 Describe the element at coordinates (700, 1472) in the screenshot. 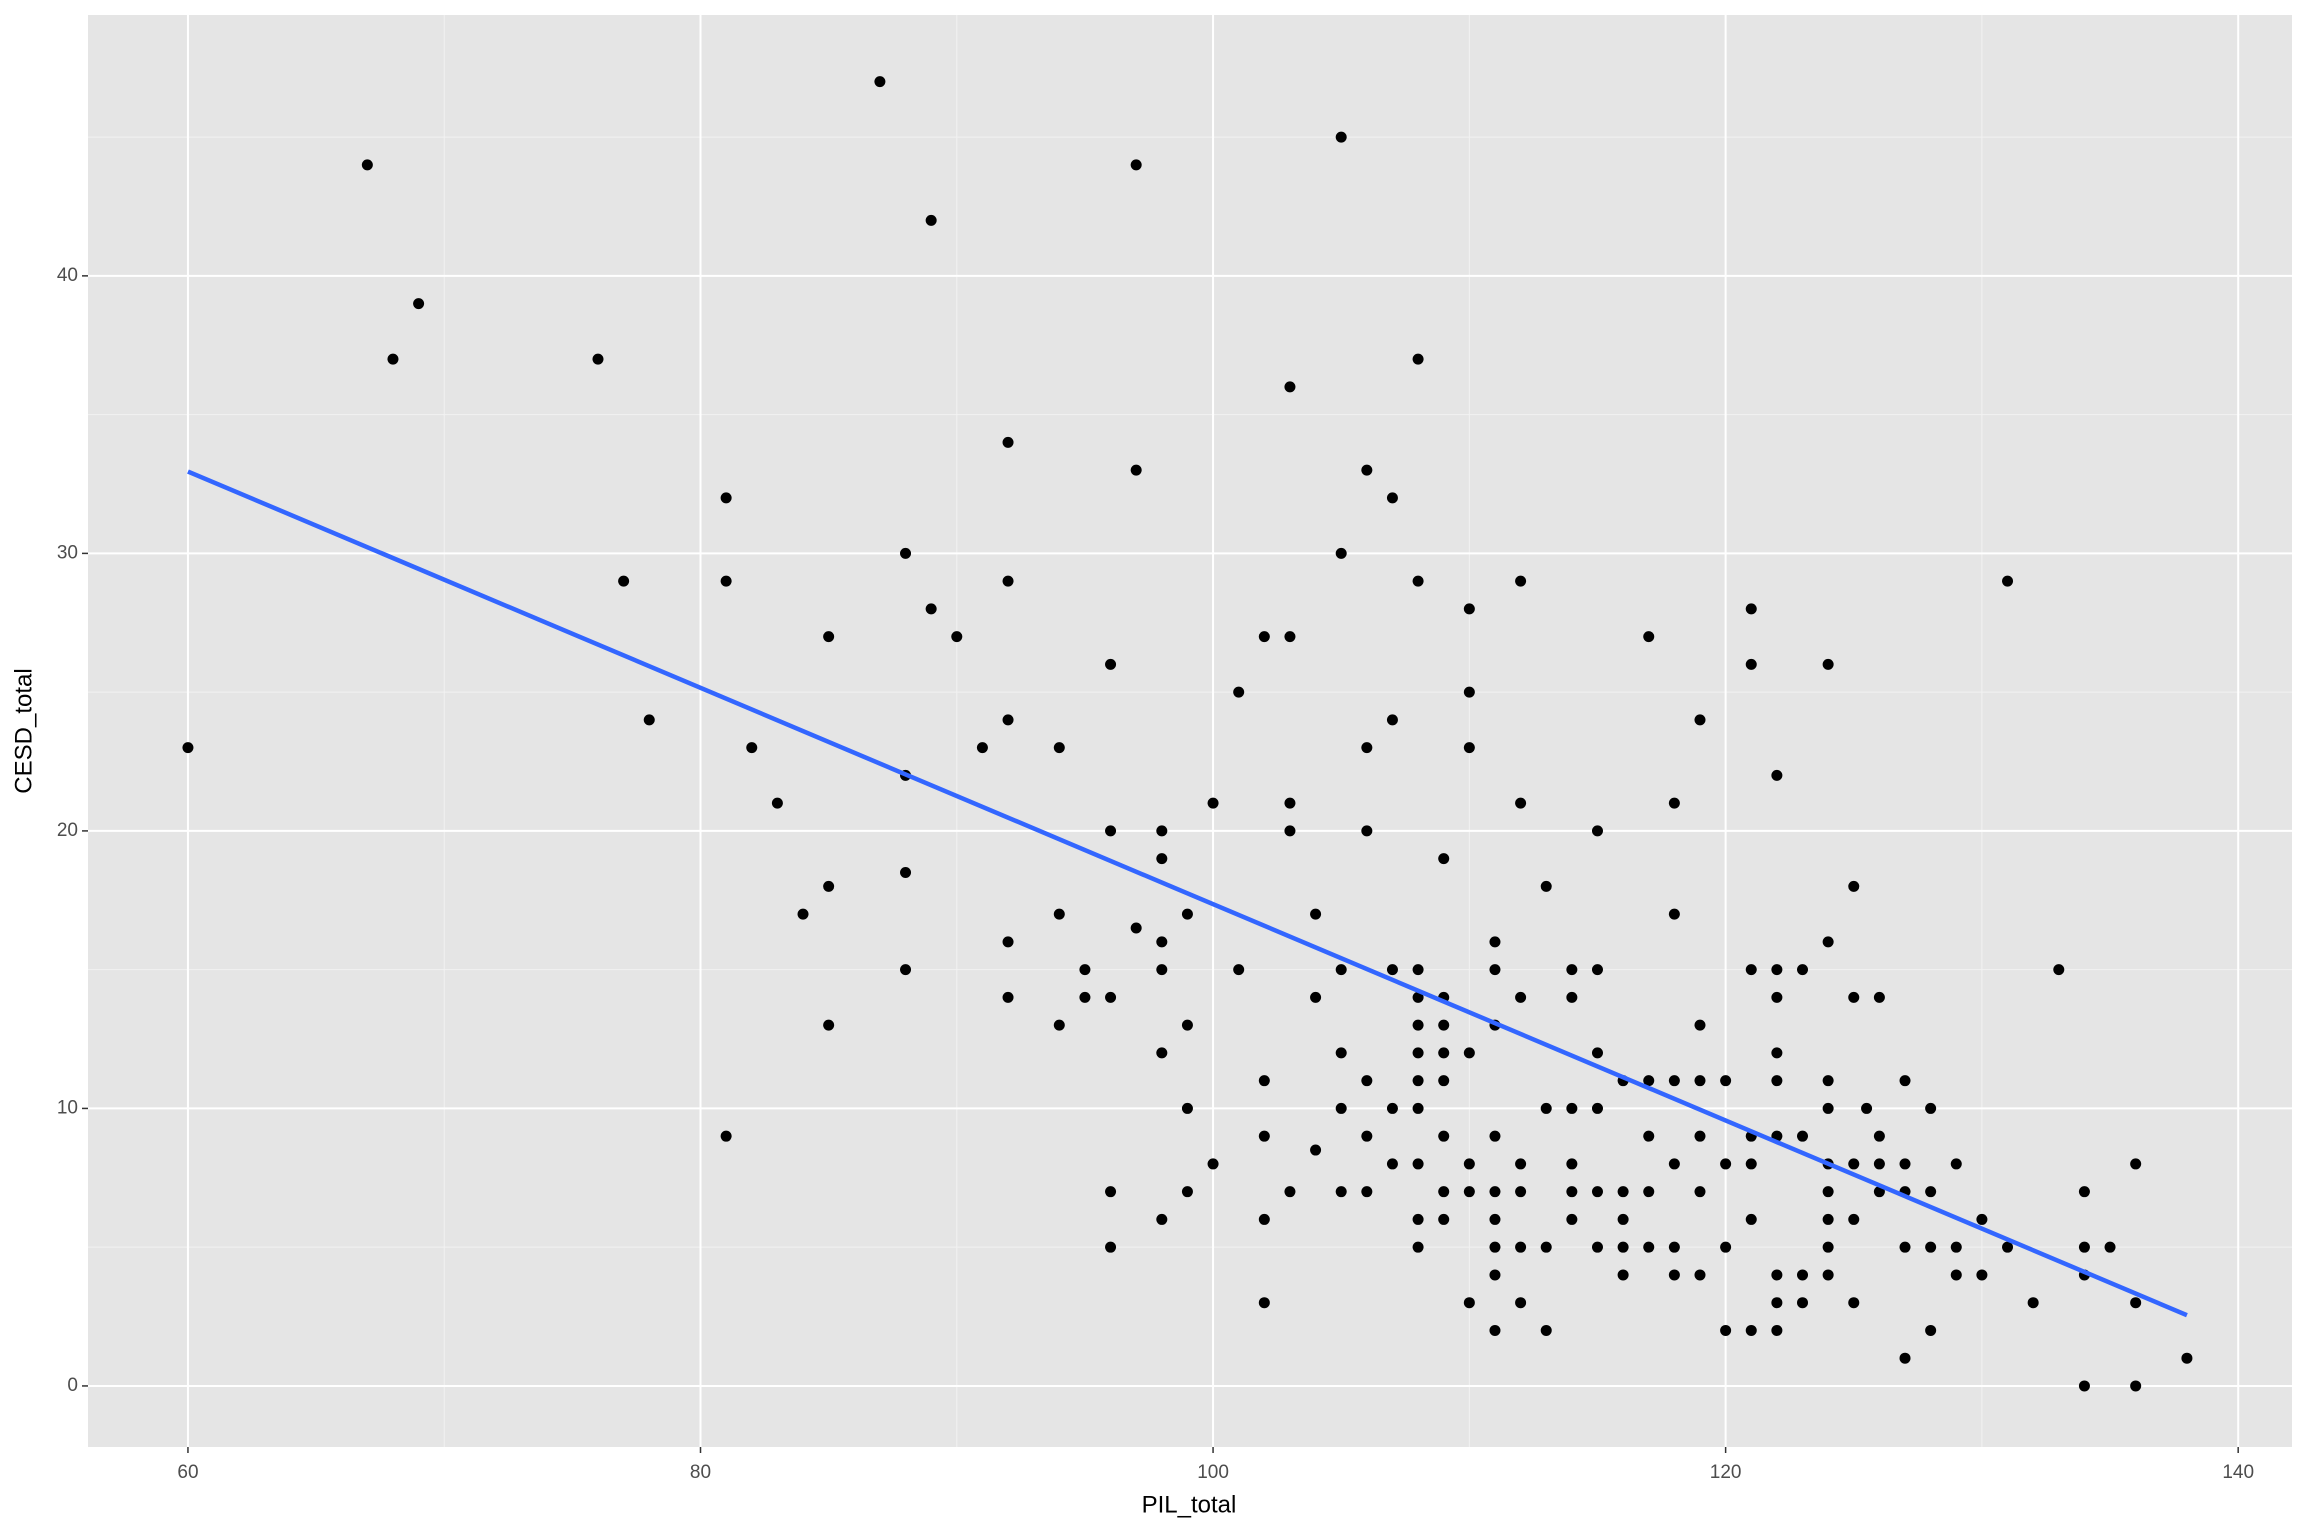

I see `x-tick-label: 80` at that location.